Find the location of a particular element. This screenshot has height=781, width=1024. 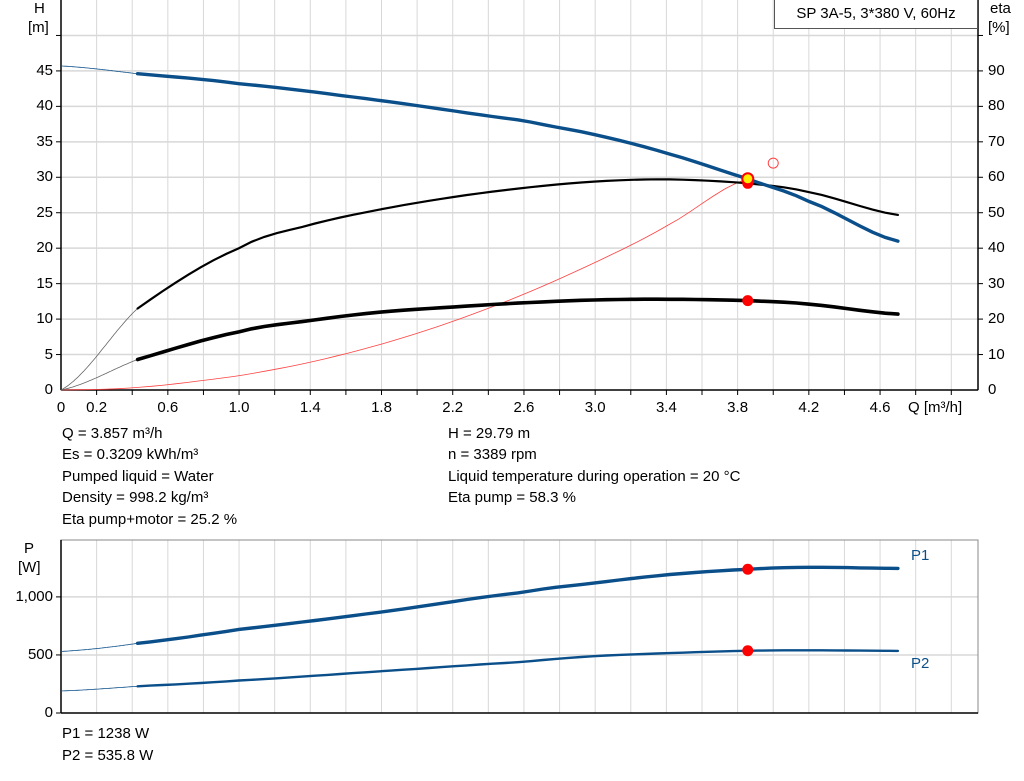

eta-tick-label: 20 is located at coordinates (996, 319).